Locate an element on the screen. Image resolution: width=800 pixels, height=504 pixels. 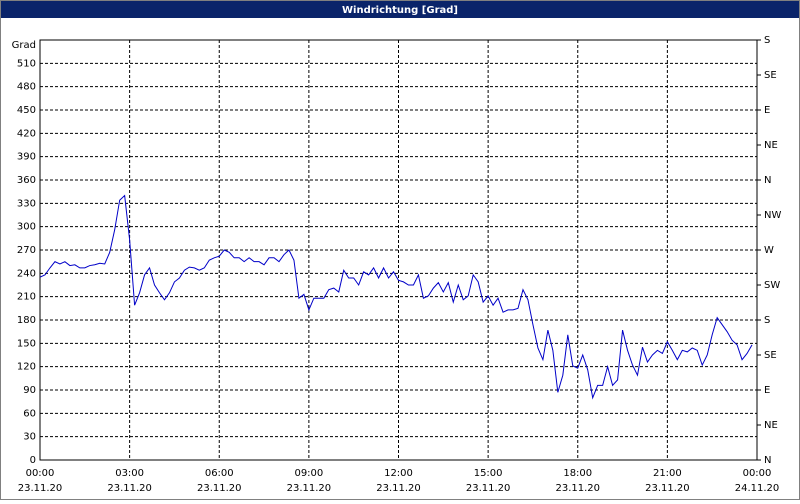
x-tick-label: 15:00 is located at coordinates (488, 473).